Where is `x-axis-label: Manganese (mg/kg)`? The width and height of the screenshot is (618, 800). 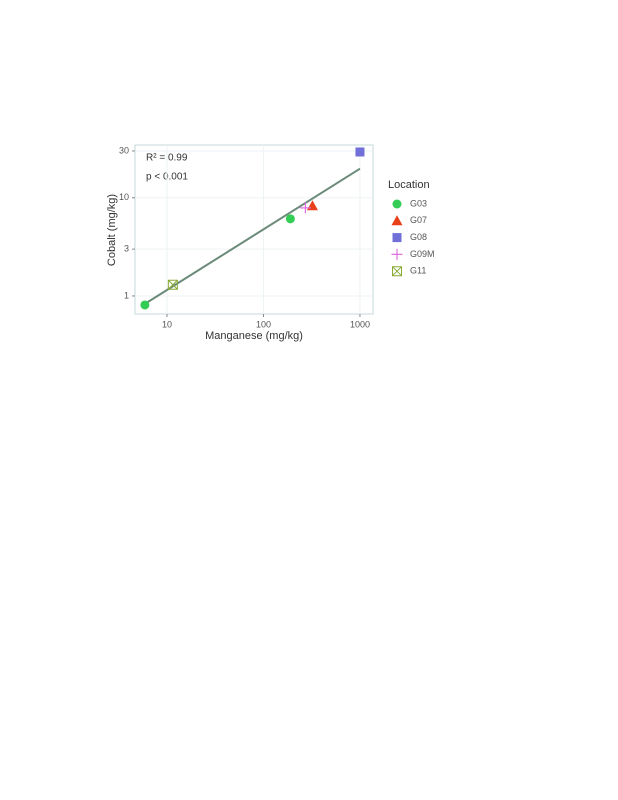 x-axis-label: Manganese (mg/kg) is located at coordinates (254, 336).